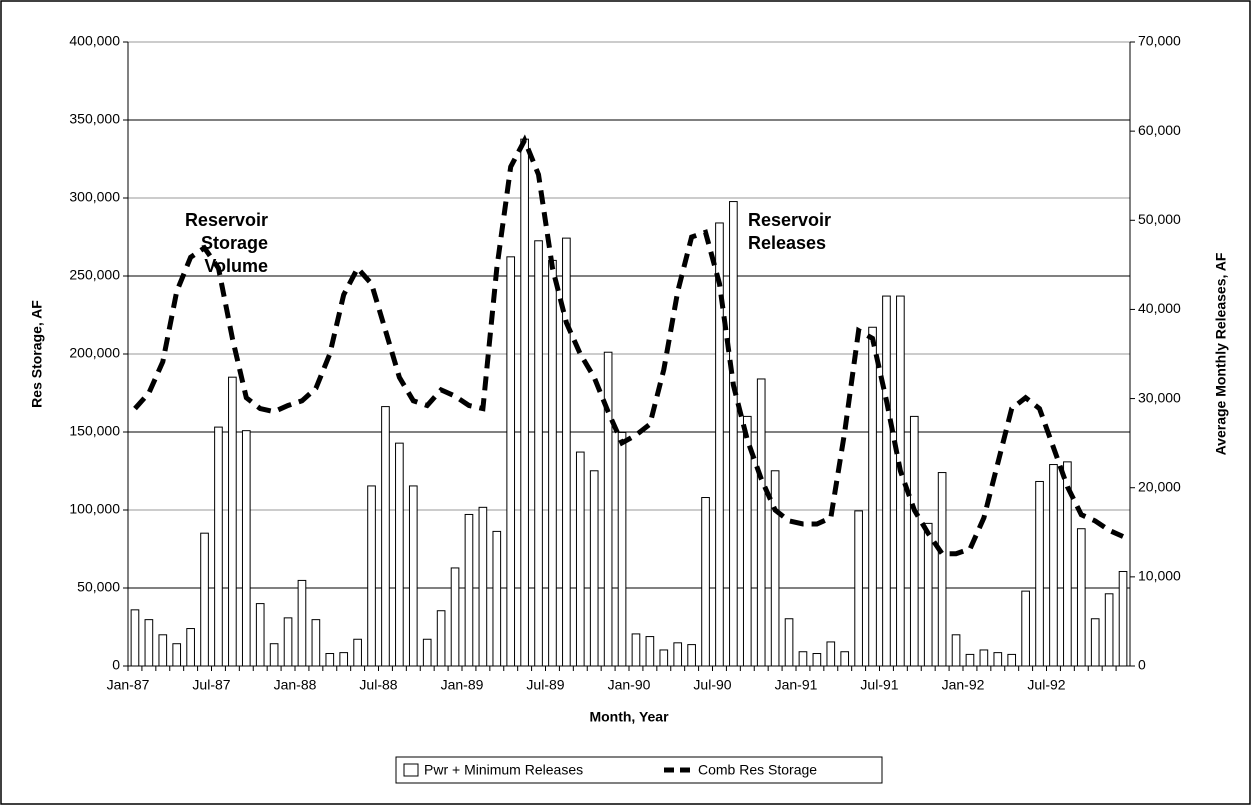  Describe the element at coordinates (1159, 130) in the screenshot. I see `y2-tick-label: 60,000` at that location.